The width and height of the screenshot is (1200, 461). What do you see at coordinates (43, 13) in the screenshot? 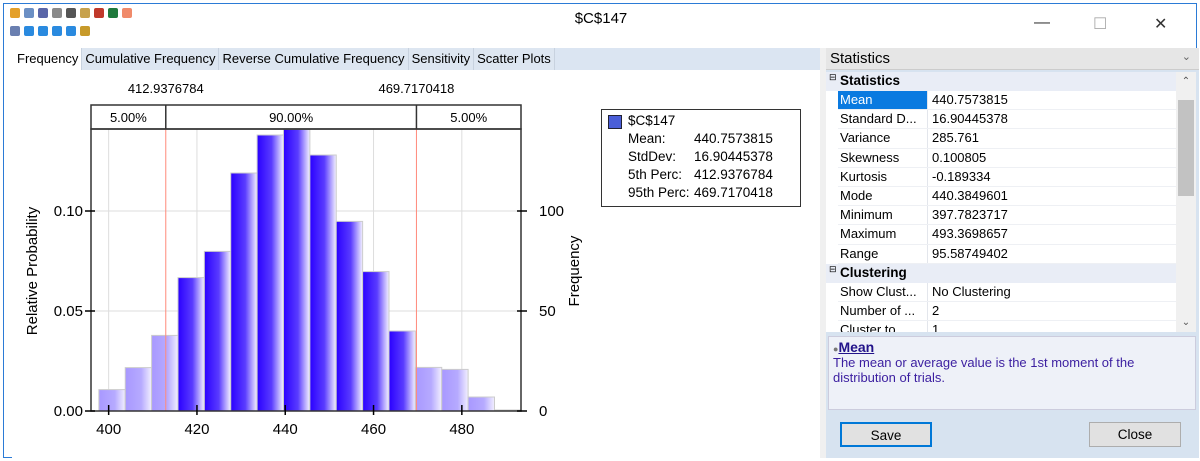
I see `save-icon` at bounding box center [43, 13].